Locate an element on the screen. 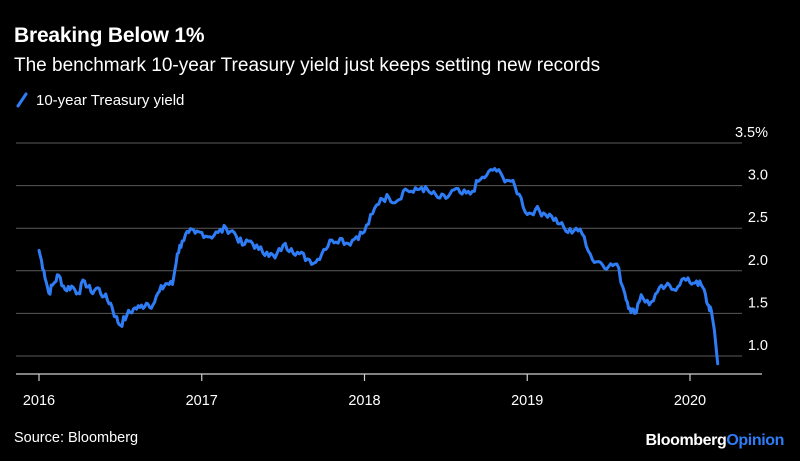  brand-logo-part1: Bloomberg is located at coordinates (686, 440).